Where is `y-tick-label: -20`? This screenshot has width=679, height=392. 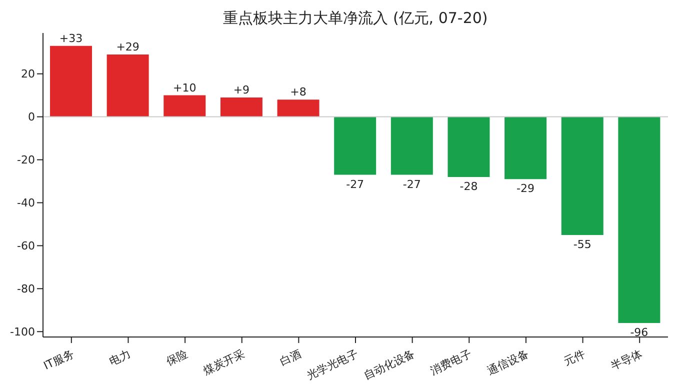
y-tick-label: -20 is located at coordinates (26, 160).